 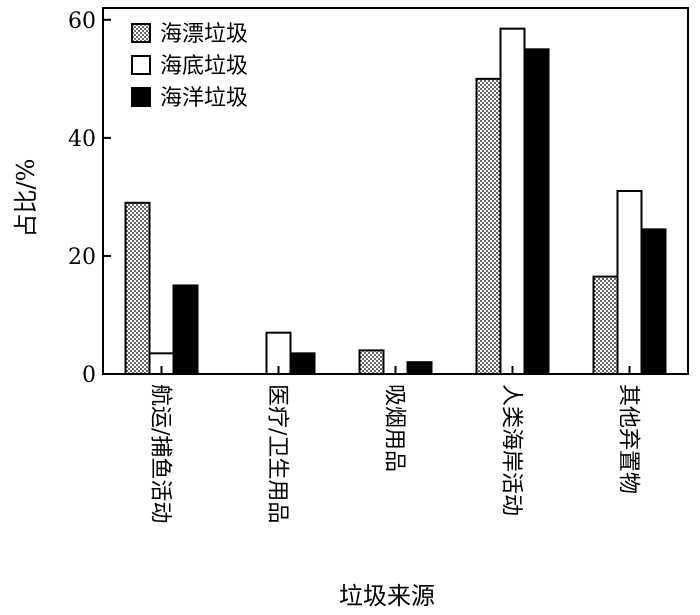 What do you see at coordinates (89, 198) in the screenshot?
I see `y-axis: 0 20 40 60` at bounding box center [89, 198].